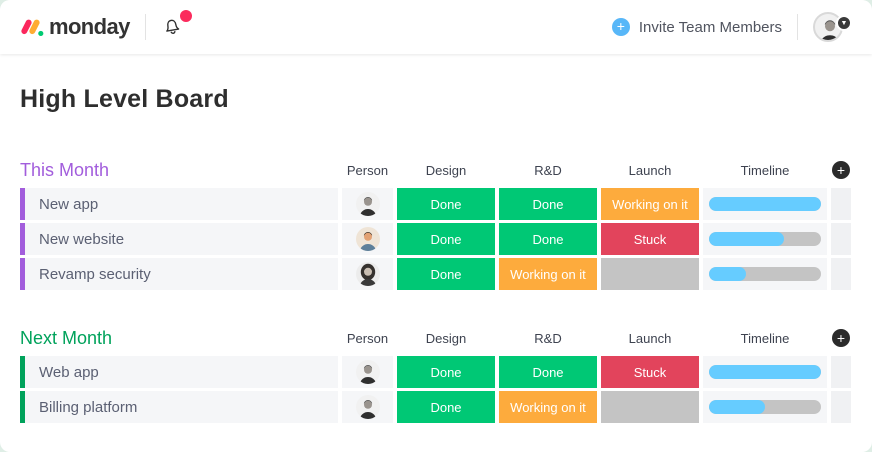 The width and height of the screenshot is (872, 452). What do you see at coordinates (32, 27) in the screenshot?
I see `monday-logo-mark-icon` at bounding box center [32, 27].